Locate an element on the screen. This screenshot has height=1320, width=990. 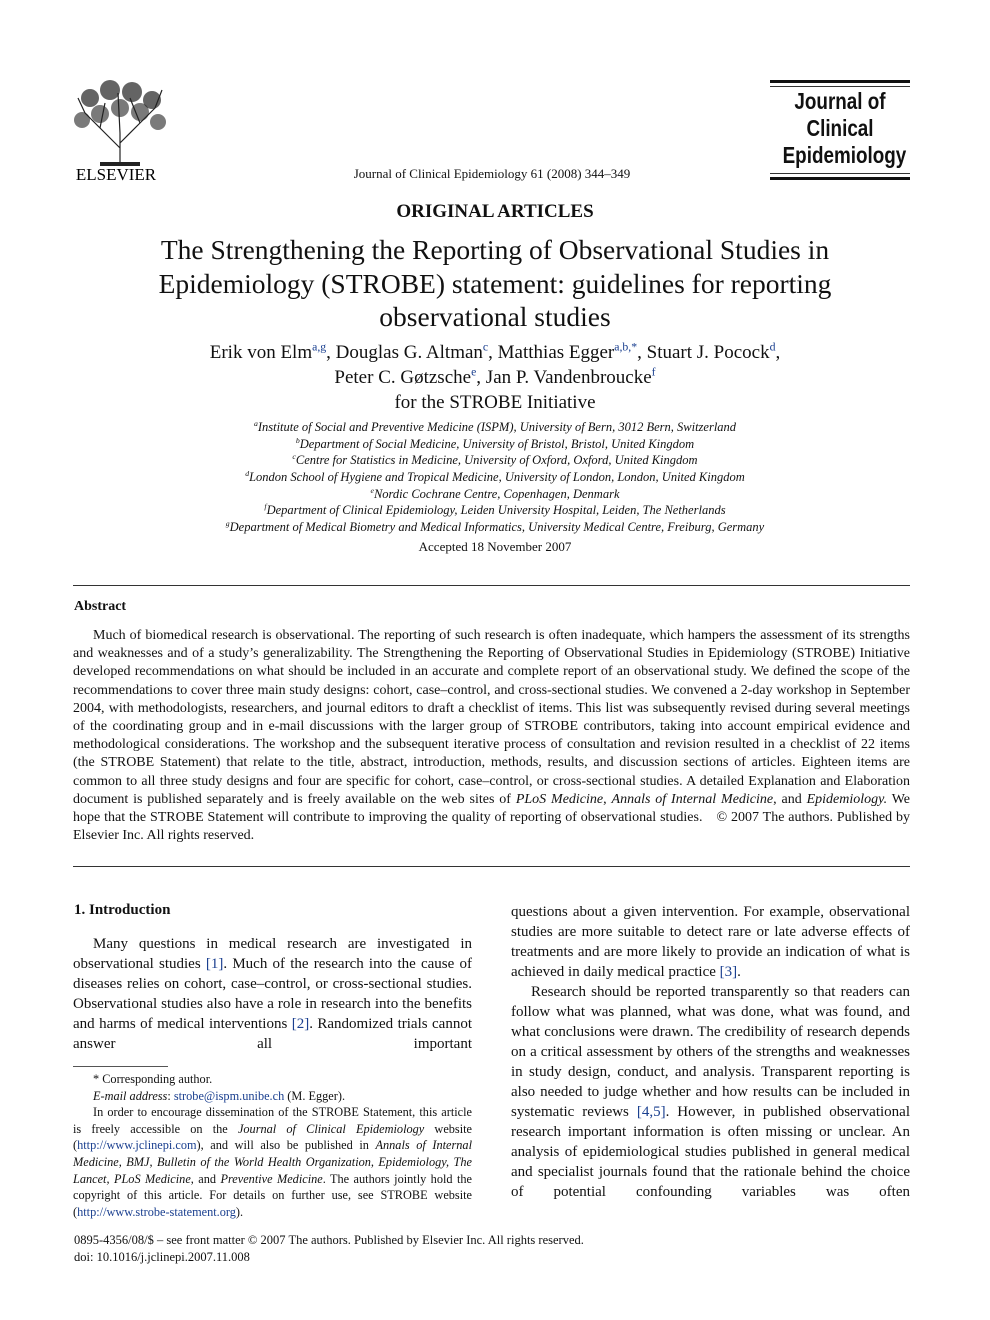
journal-logo-line: Epidemiology is located at coordinates (844, 155).